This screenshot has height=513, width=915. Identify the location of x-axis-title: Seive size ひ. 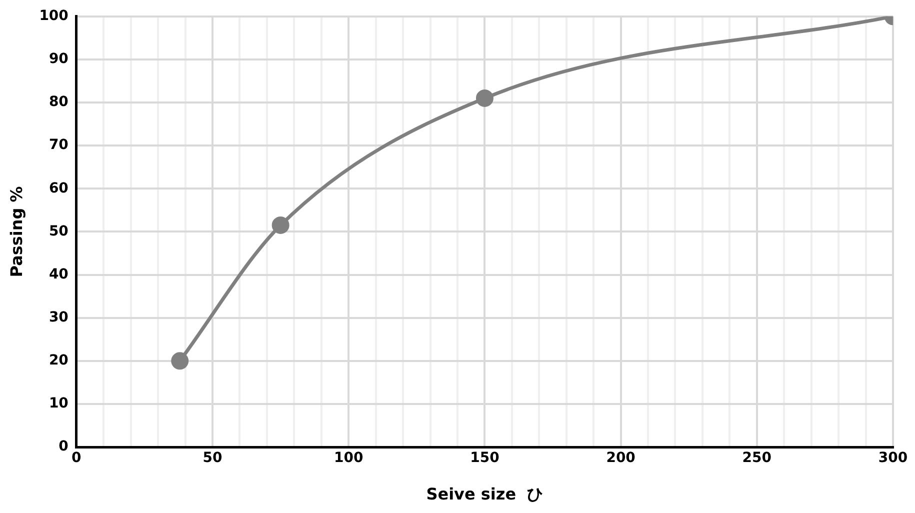
(485, 494).